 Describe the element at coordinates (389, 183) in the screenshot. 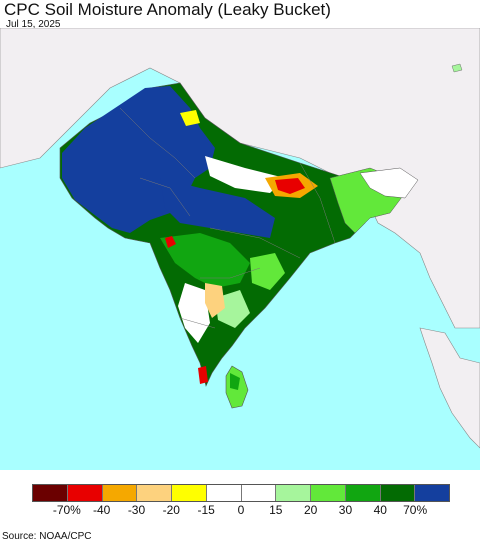

I see `northeast-white` at that location.